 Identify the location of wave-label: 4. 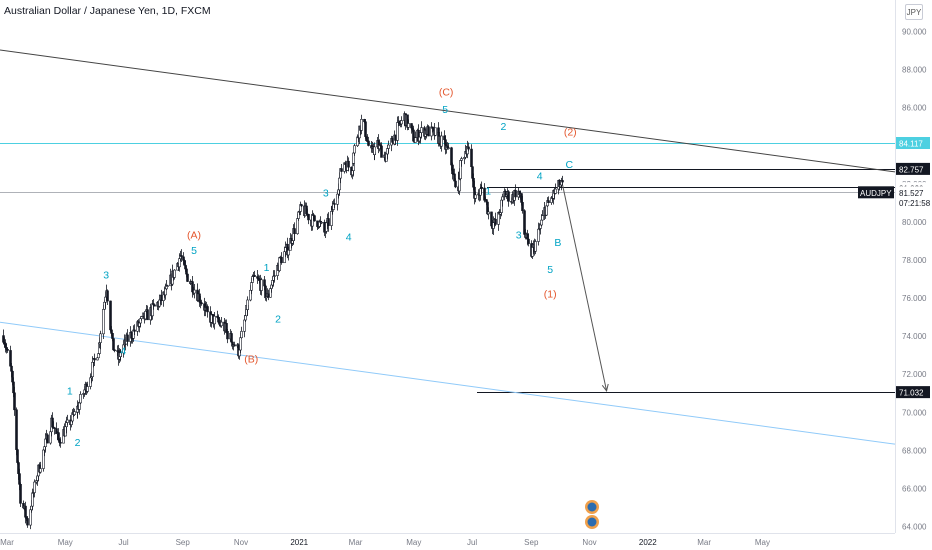
(540, 177).